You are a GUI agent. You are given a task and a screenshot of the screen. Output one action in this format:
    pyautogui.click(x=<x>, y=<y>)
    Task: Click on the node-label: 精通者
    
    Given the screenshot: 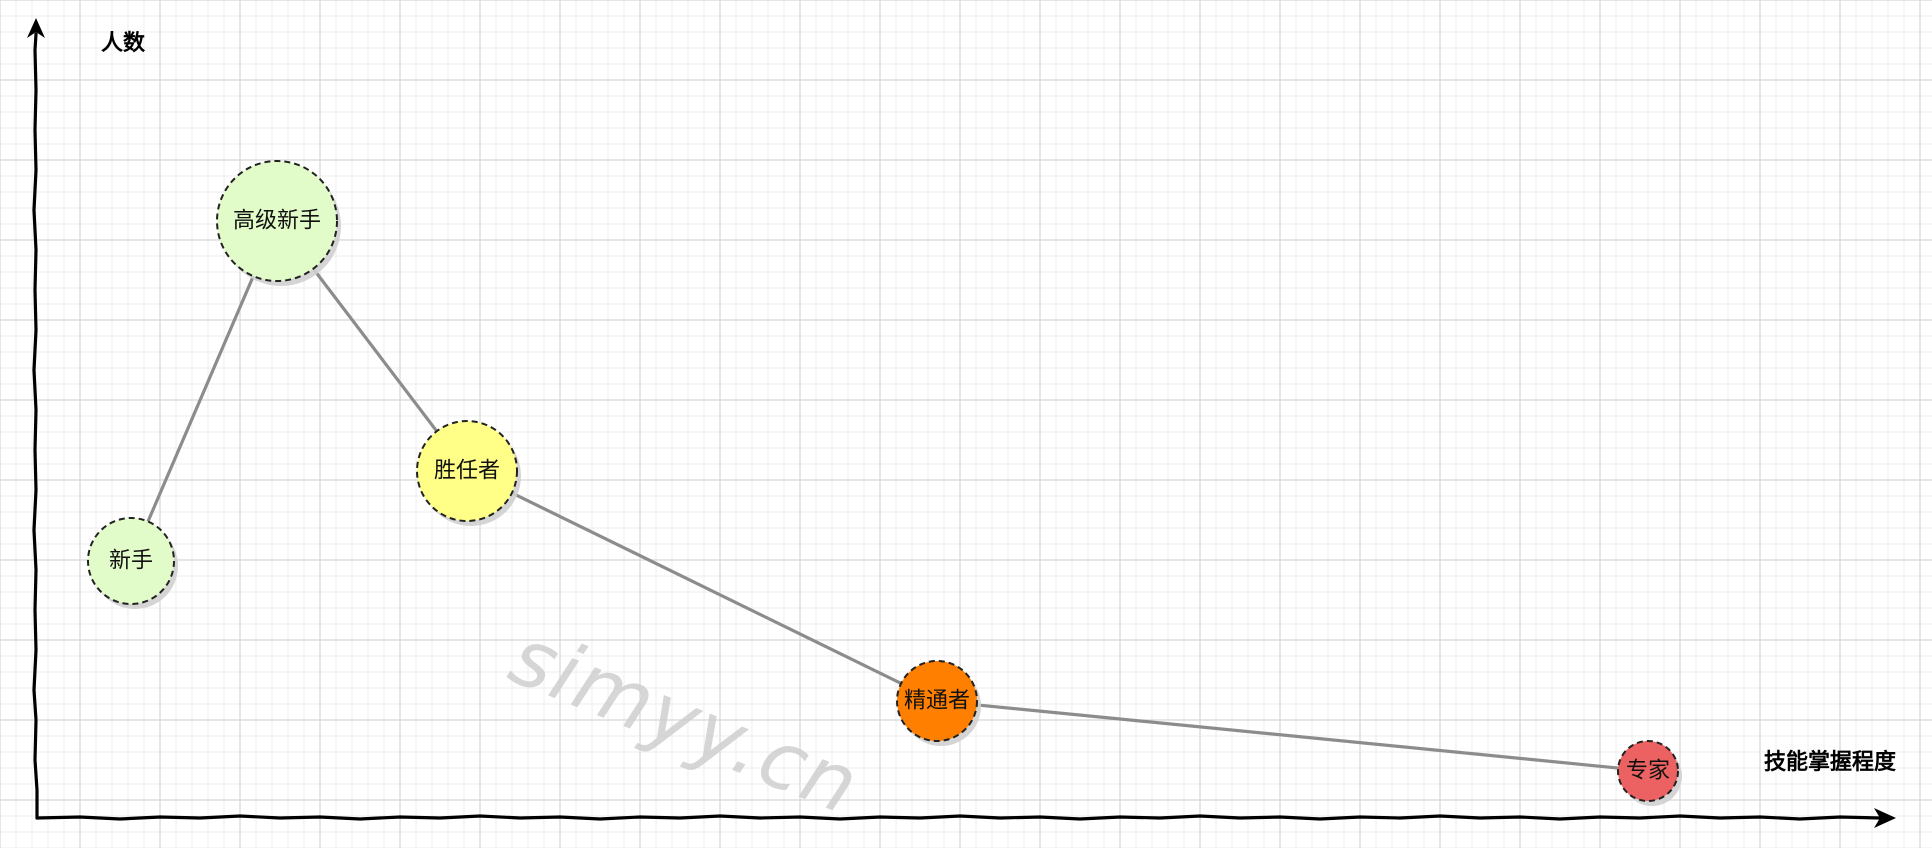 What is the action you would take?
    pyautogui.click(x=937, y=701)
    